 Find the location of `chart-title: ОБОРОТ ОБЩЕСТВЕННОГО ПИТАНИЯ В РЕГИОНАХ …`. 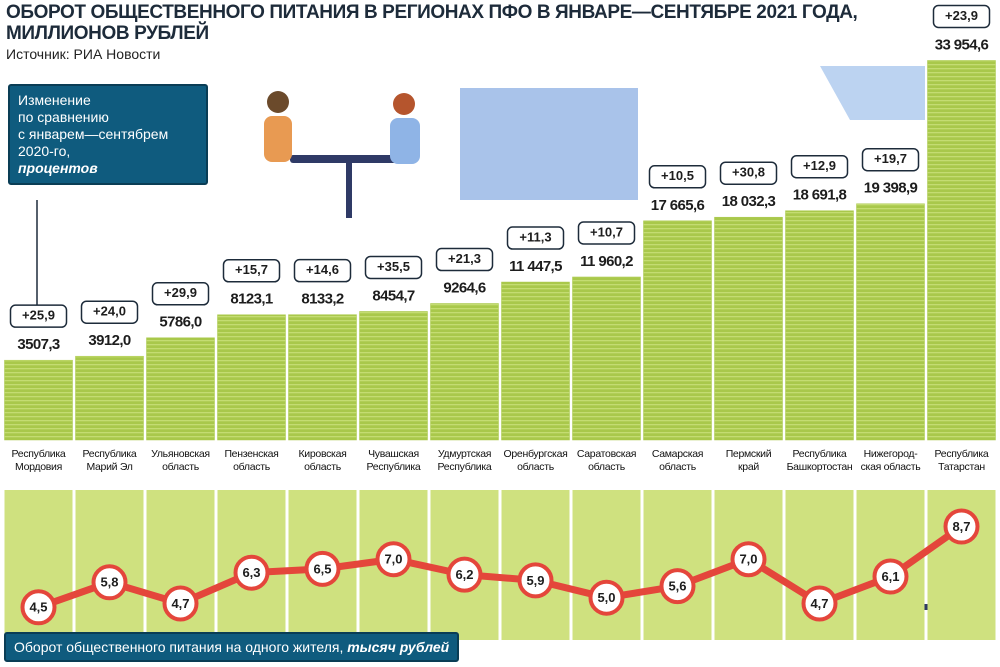

chart-title: ОБОРОТ ОБЩЕСТВЕННОГО ПИТАНИЯ В РЕГИОНАХ … is located at coordinates (432, 23).